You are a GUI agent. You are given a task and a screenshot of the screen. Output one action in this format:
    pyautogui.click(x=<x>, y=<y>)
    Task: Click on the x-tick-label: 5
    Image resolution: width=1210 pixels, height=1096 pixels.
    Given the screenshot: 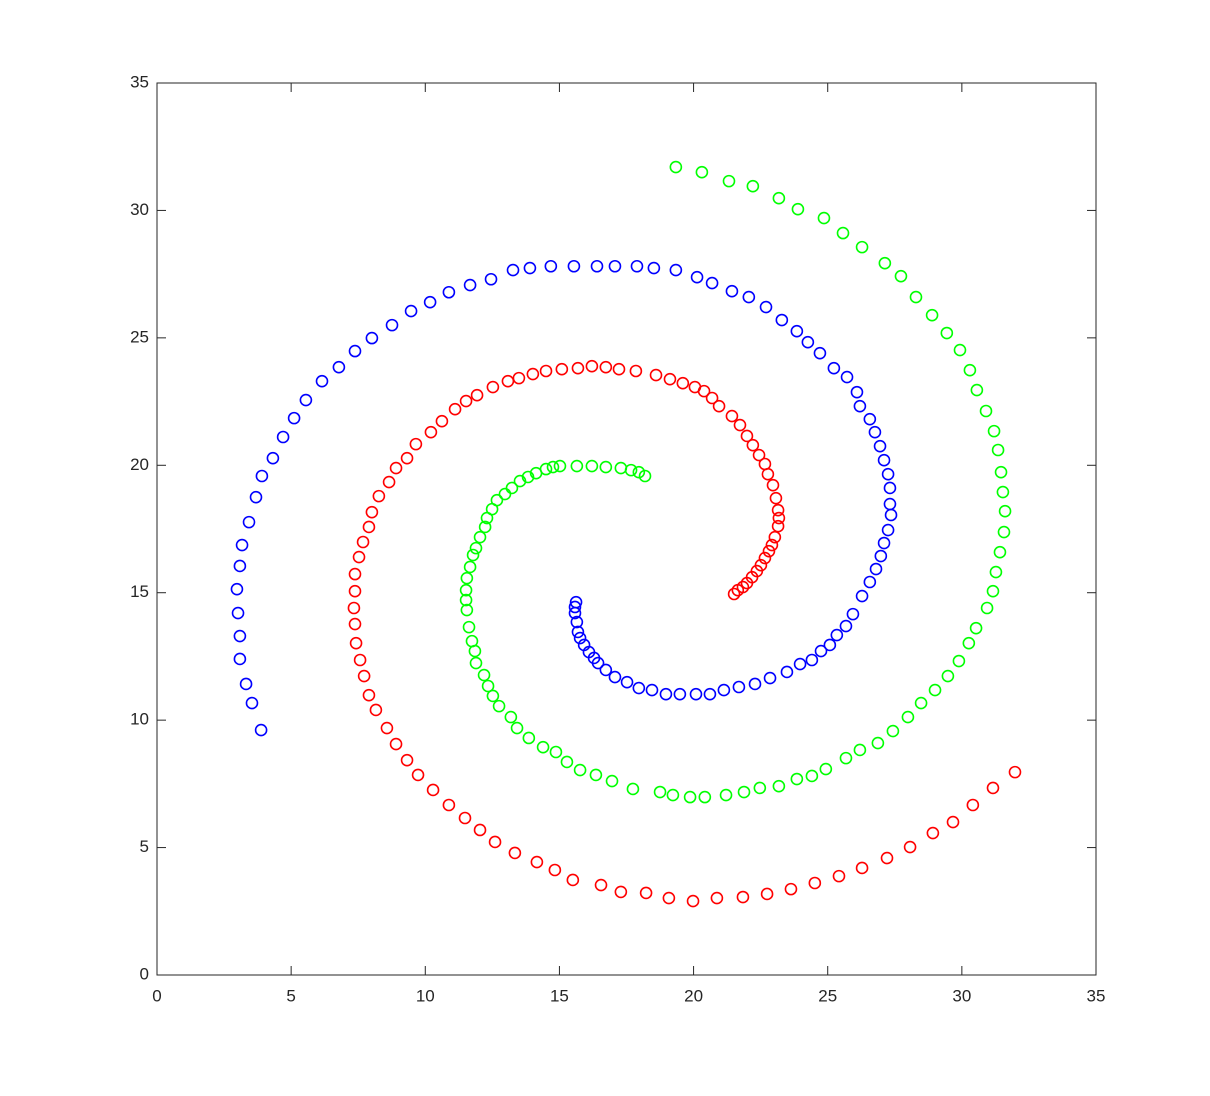 What is the action you would take?
    pyautogui.click(x=290, y=995)
    